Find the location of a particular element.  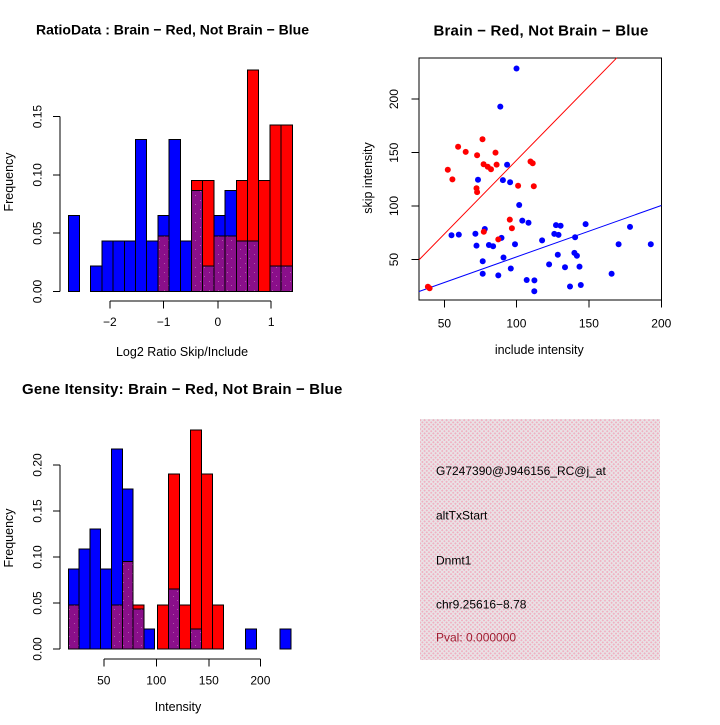

svg-text: Log2 Ratio Skip/Include is located at coordinates (182, 352).